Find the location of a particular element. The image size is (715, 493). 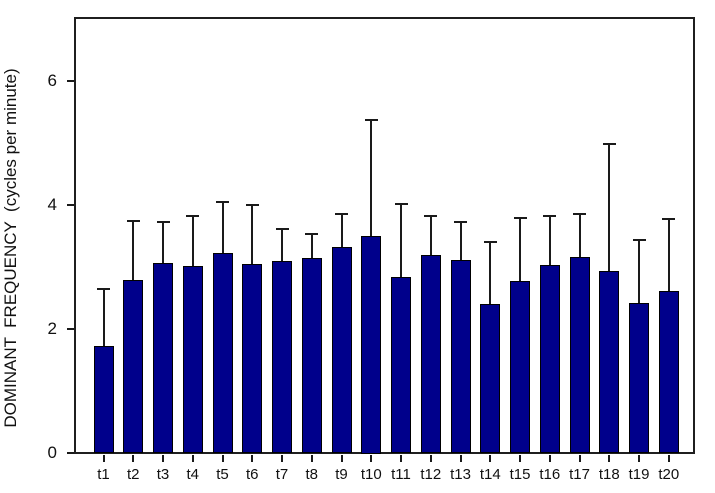

y-axis-tick-label: 0 is located at coordinates (52, 452).